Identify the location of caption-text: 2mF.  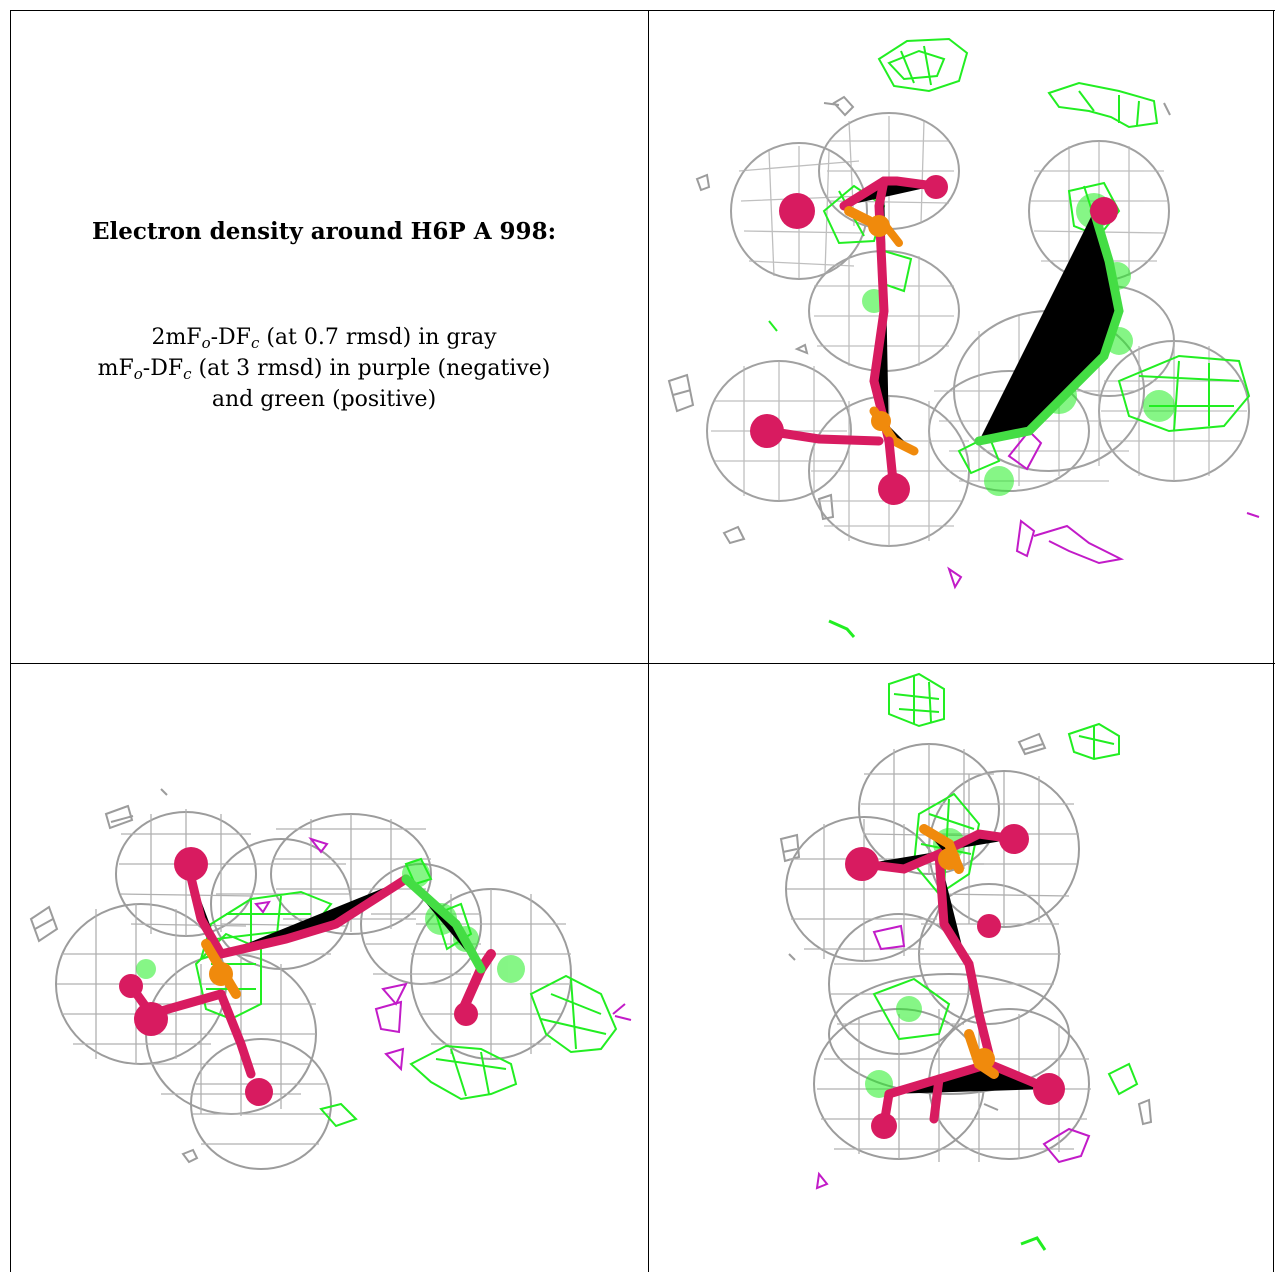
(176, 337).